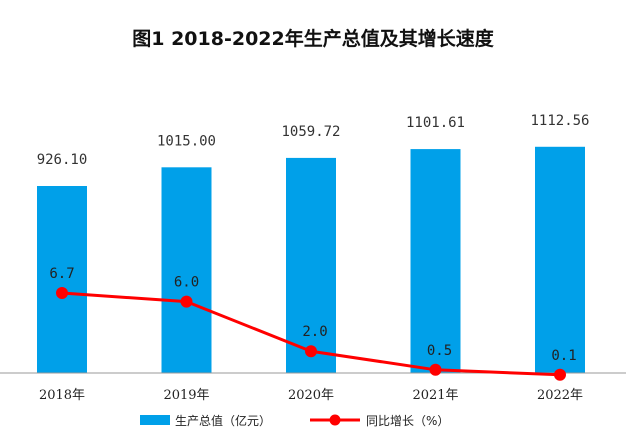 The width and height of the screenshot is (626, 437). Describe the element at coordinates (294, 420) in the screenshot. I see `legend: 生产总值（亿元） 同比增长（%）` at that location.